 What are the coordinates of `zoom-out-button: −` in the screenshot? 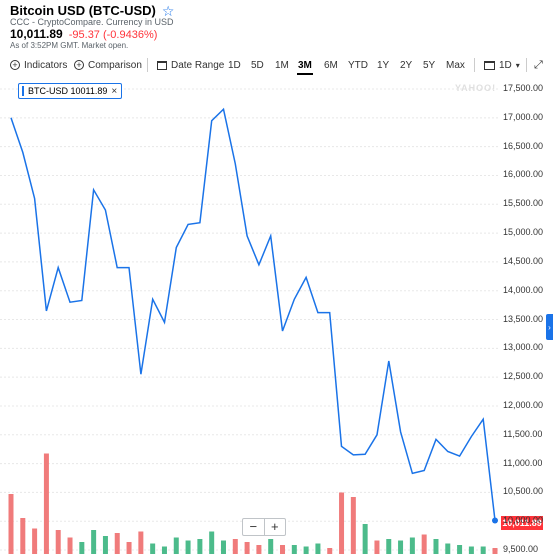 It's located at (253, 526).